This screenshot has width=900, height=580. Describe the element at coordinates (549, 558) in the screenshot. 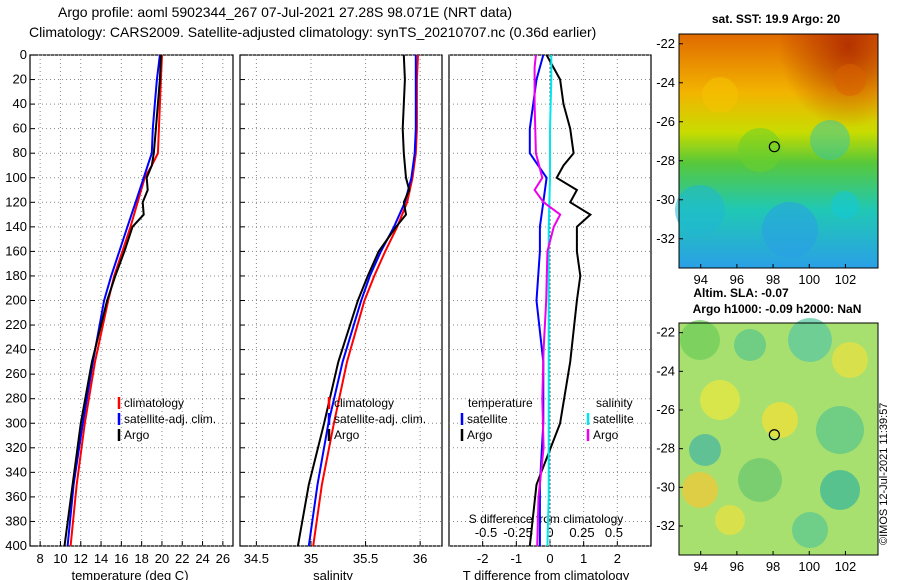

I see `x-tick-label: 0` at that location.